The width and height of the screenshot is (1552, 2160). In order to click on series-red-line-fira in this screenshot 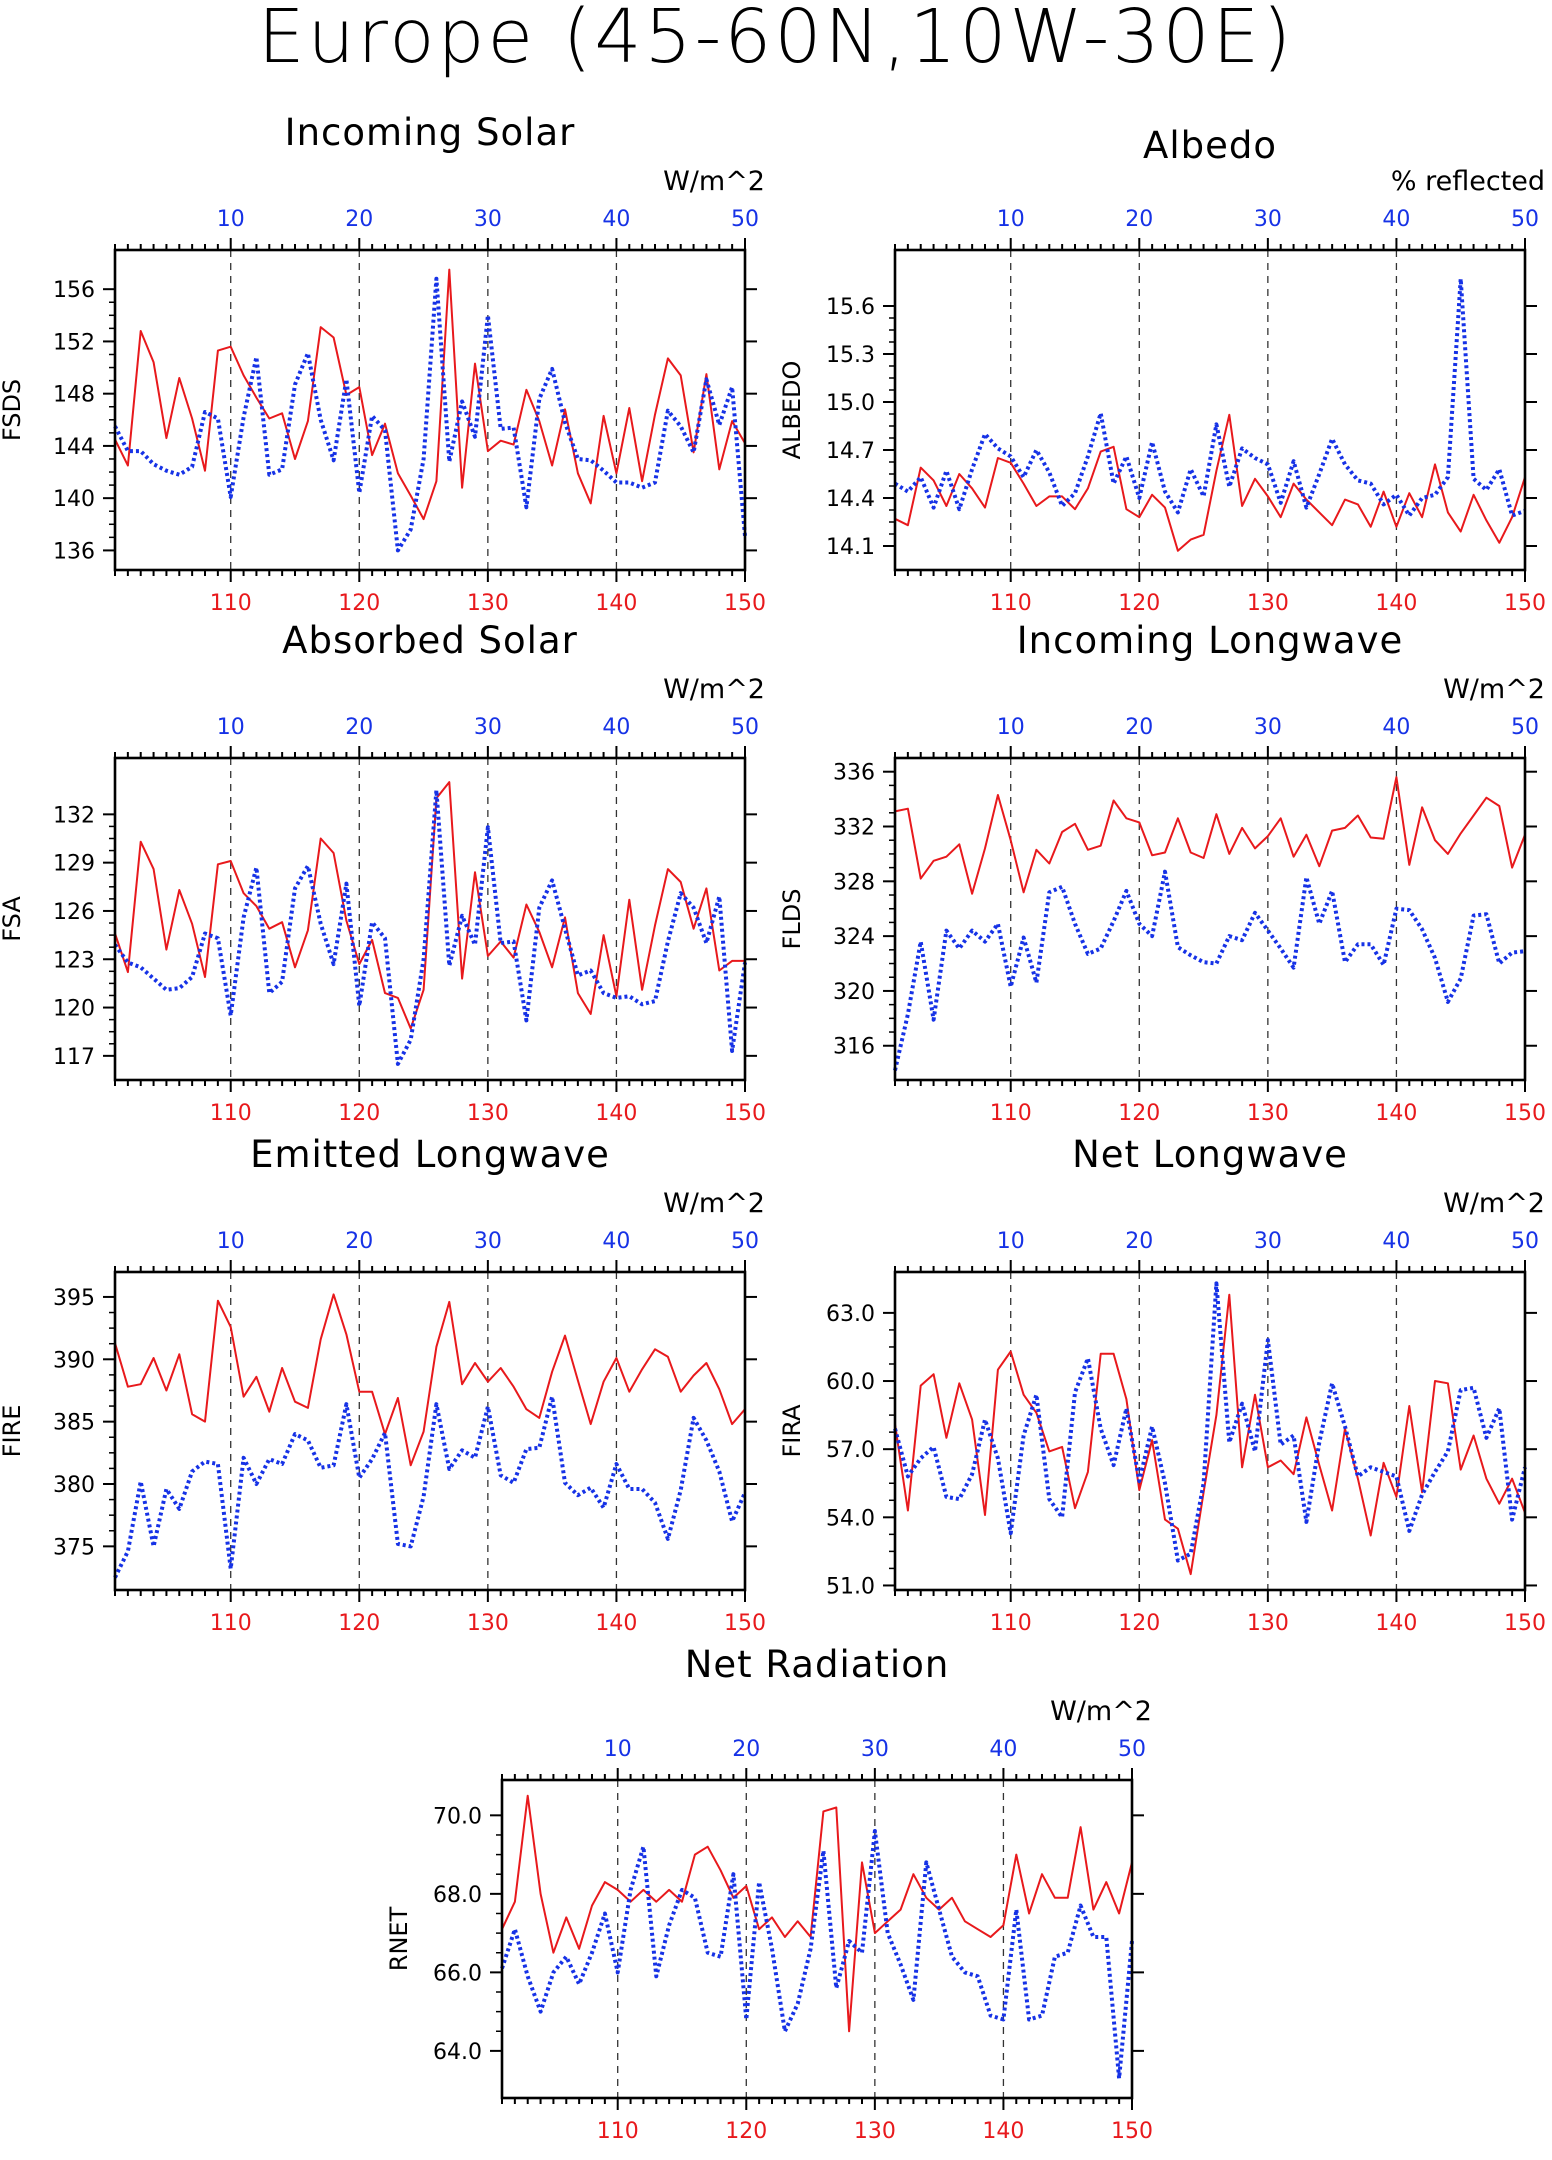, I will do `click(1210, 1434)`.